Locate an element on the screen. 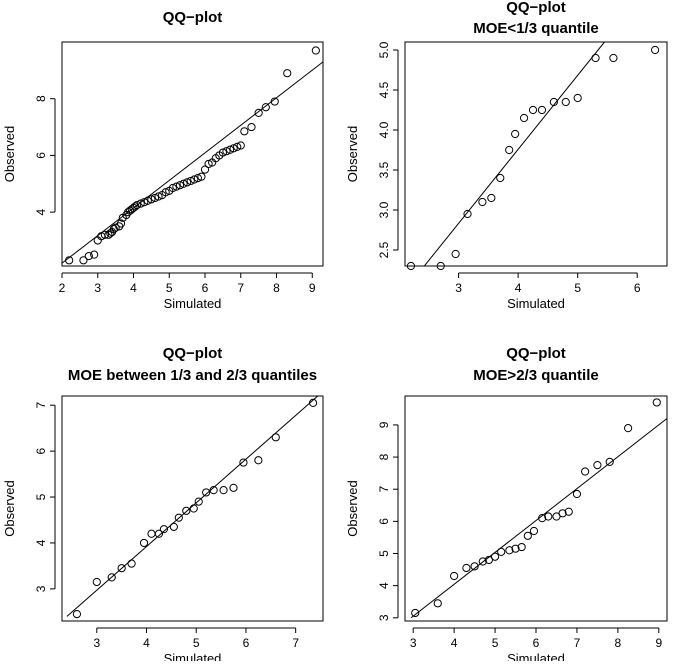  y-tick-label: 6 is located at coordinates (41, 155).